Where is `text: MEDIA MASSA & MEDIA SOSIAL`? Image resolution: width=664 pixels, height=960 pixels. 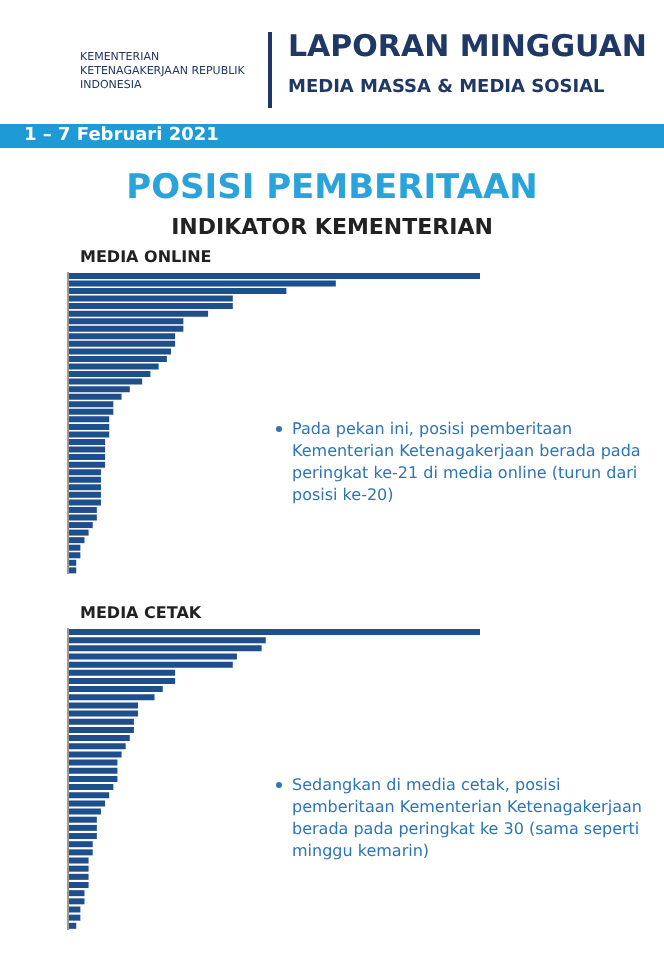 text: MEDIA MASSA & MEDIA SOSIAL is located at coordinates (446, 88).